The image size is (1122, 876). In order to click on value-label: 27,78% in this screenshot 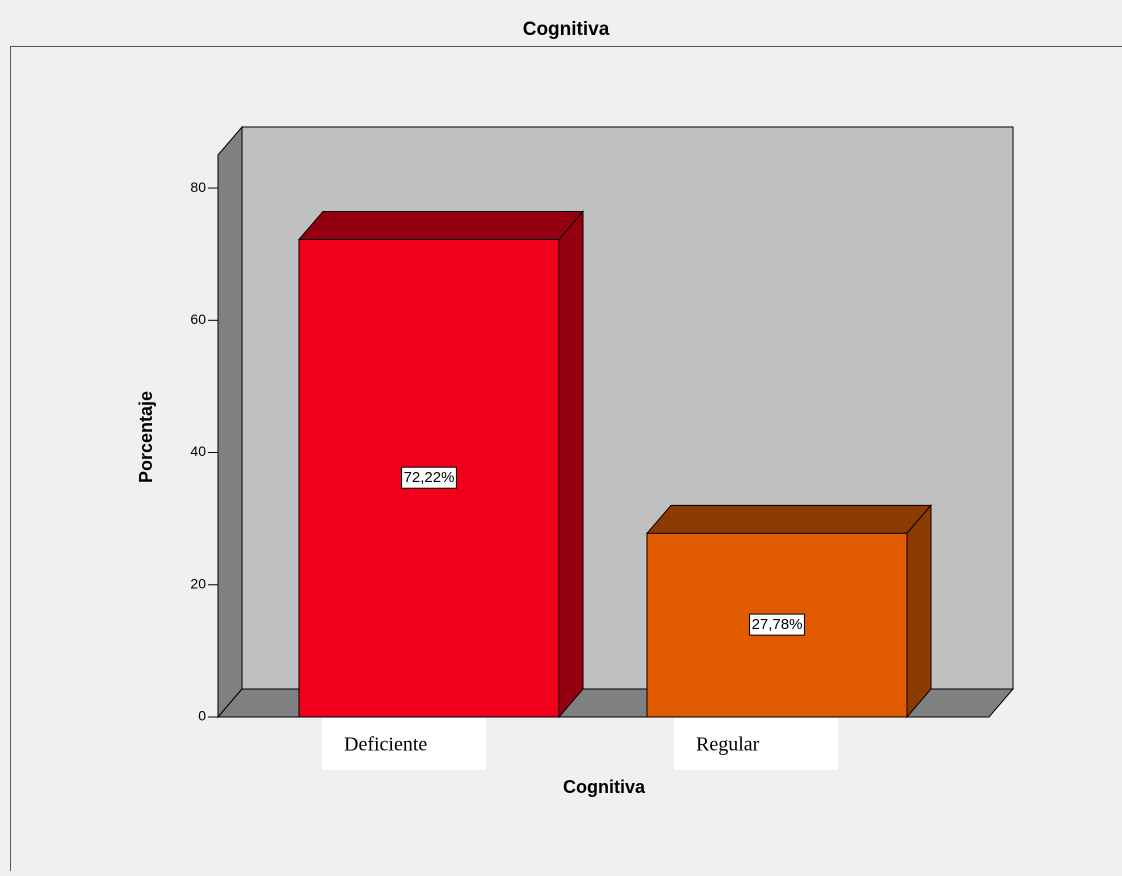, I will do `click(777, 624)`.